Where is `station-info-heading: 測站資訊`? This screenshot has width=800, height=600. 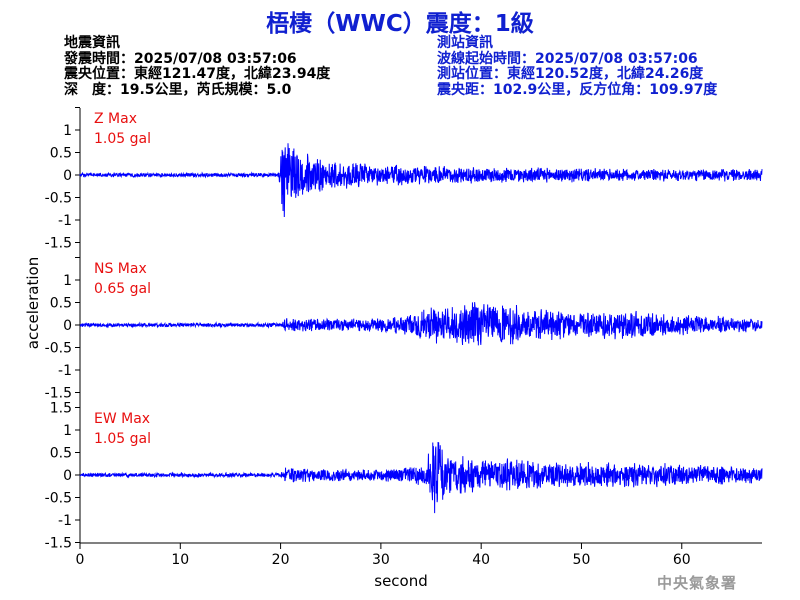
station-info-heading: 測站資訊 is located at coordinates (465, 43).